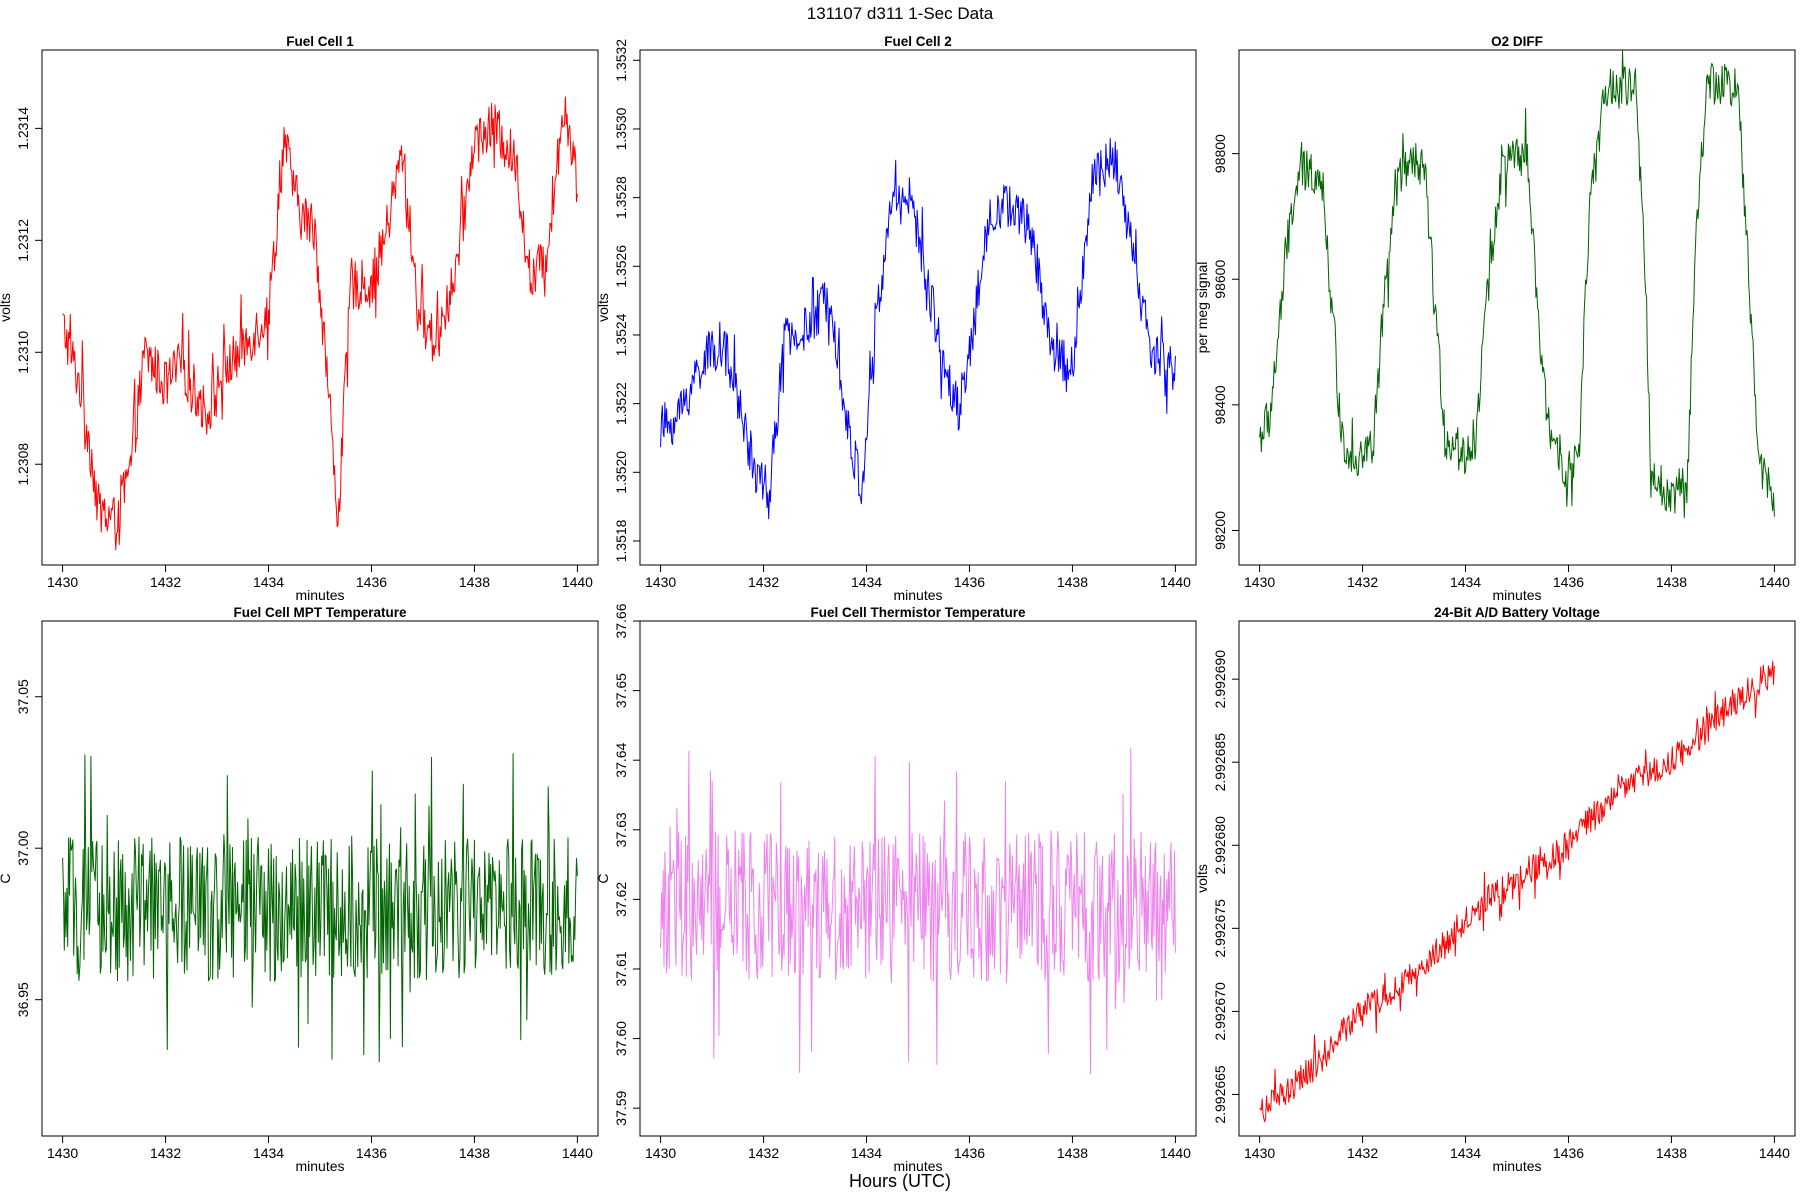 The image size is (1800, 1200). What do you see at coordinates (23, 240) in the screenshot?
I see `y-tick-label: 1.2312` at bounding box center [23, 240].